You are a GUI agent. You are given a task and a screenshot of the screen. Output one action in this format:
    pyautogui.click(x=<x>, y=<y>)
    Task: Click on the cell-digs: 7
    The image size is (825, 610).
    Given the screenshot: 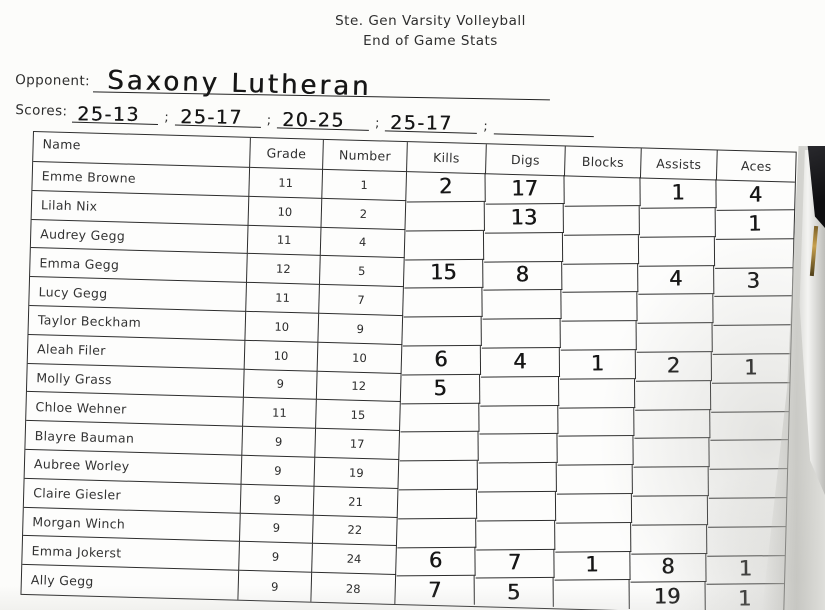 What is the action you would take?
    pyautogui.click(x=515, y=564)
    